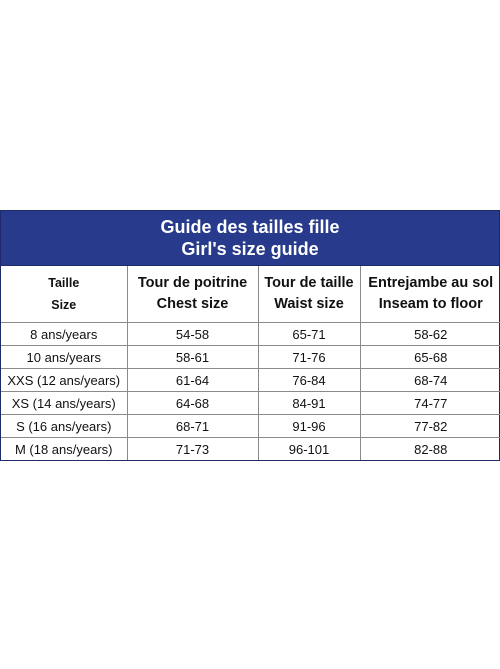 The width and height of the screenshot is (500, 669). I want to click on cell-size: M (18 ans/years), so click(64, 448).